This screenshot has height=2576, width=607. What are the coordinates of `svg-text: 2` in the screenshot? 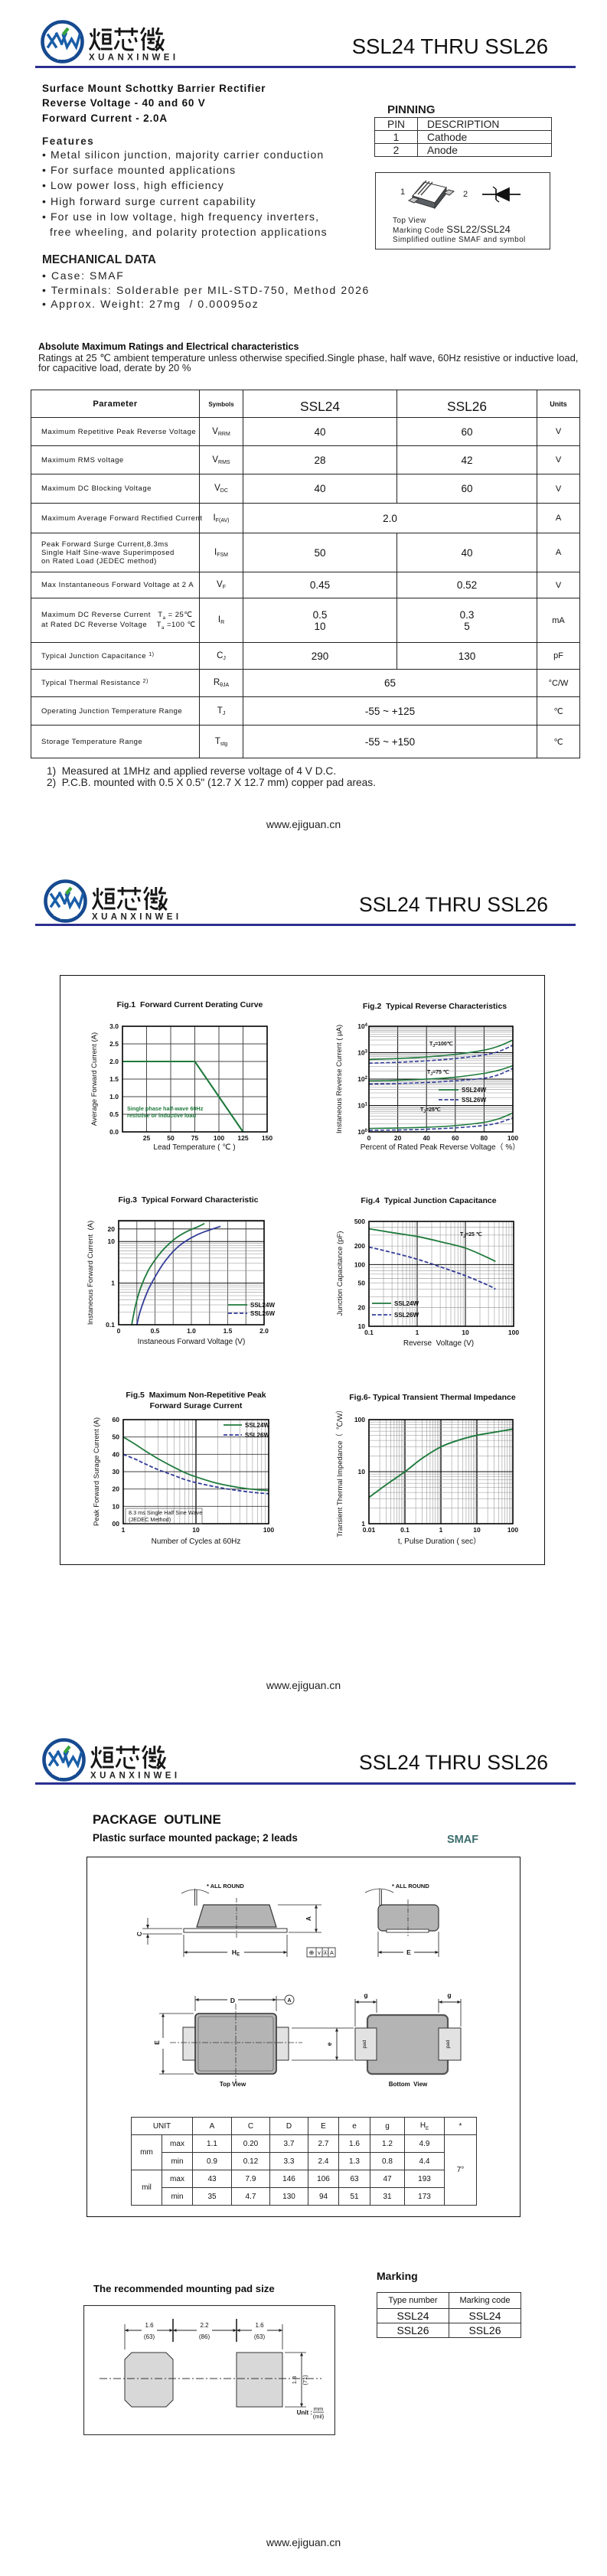 It's located at (466, 194).